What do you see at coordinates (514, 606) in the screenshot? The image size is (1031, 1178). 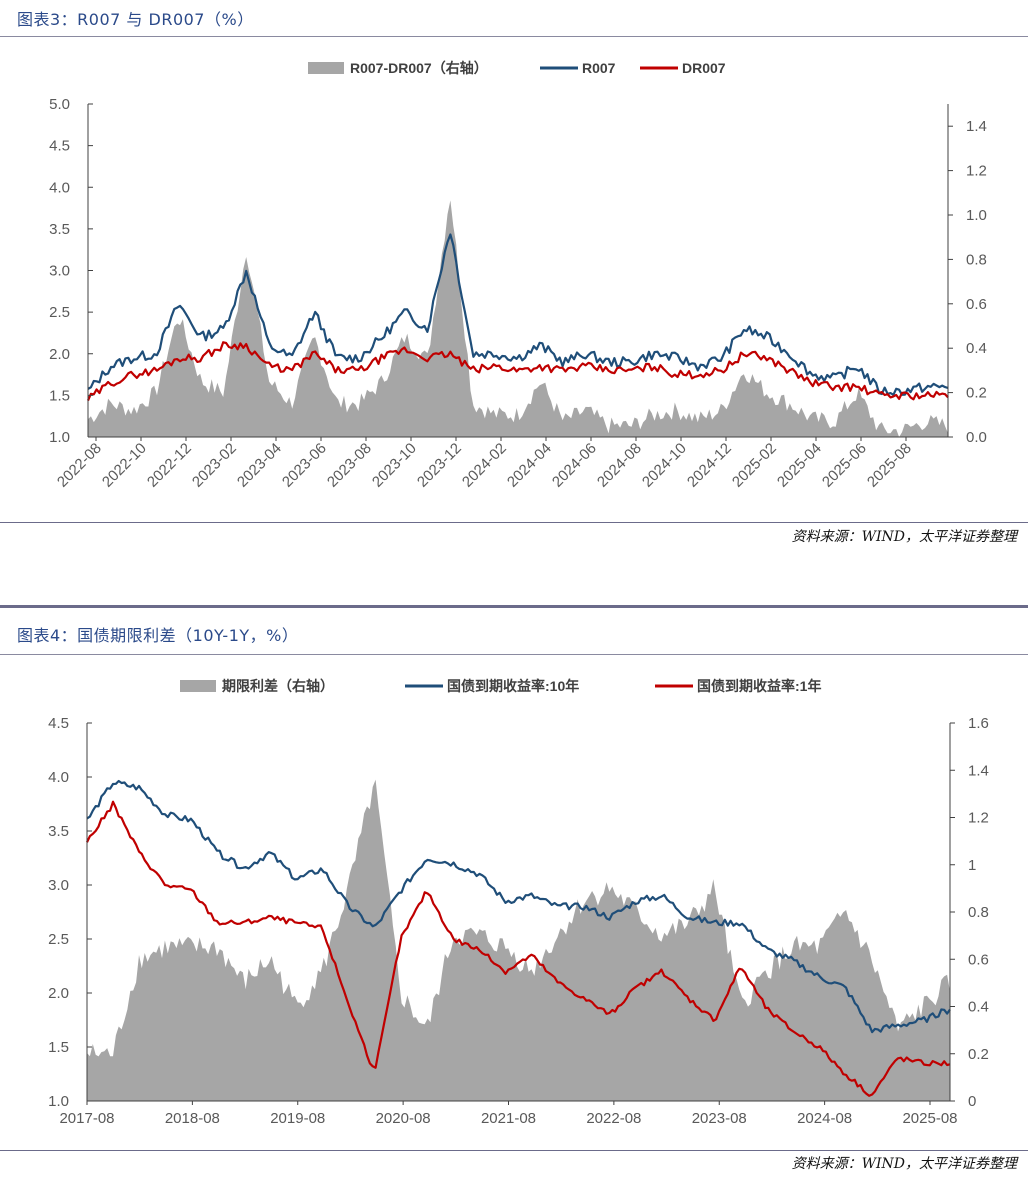 I see `chart-top-rule` at bounding box center [514, 606].